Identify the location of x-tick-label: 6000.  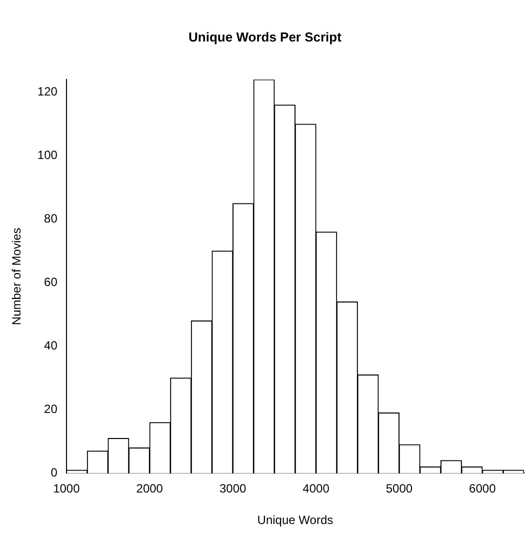
(482, 489).